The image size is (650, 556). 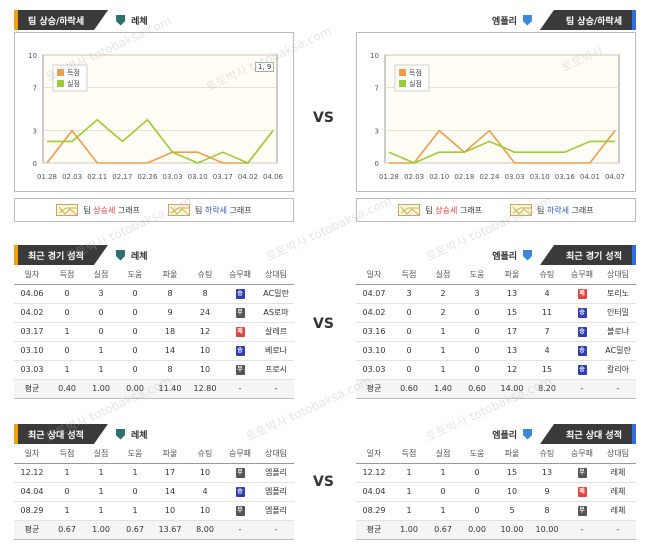 I want to click on average-cell: 0.60, so click(x=409, y=389).